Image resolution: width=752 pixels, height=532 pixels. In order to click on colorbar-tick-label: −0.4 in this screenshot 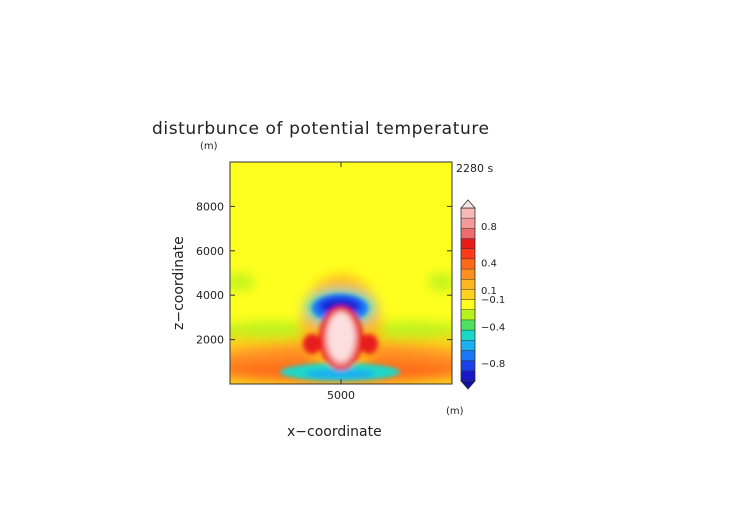, I will do `click(493, 327)`.